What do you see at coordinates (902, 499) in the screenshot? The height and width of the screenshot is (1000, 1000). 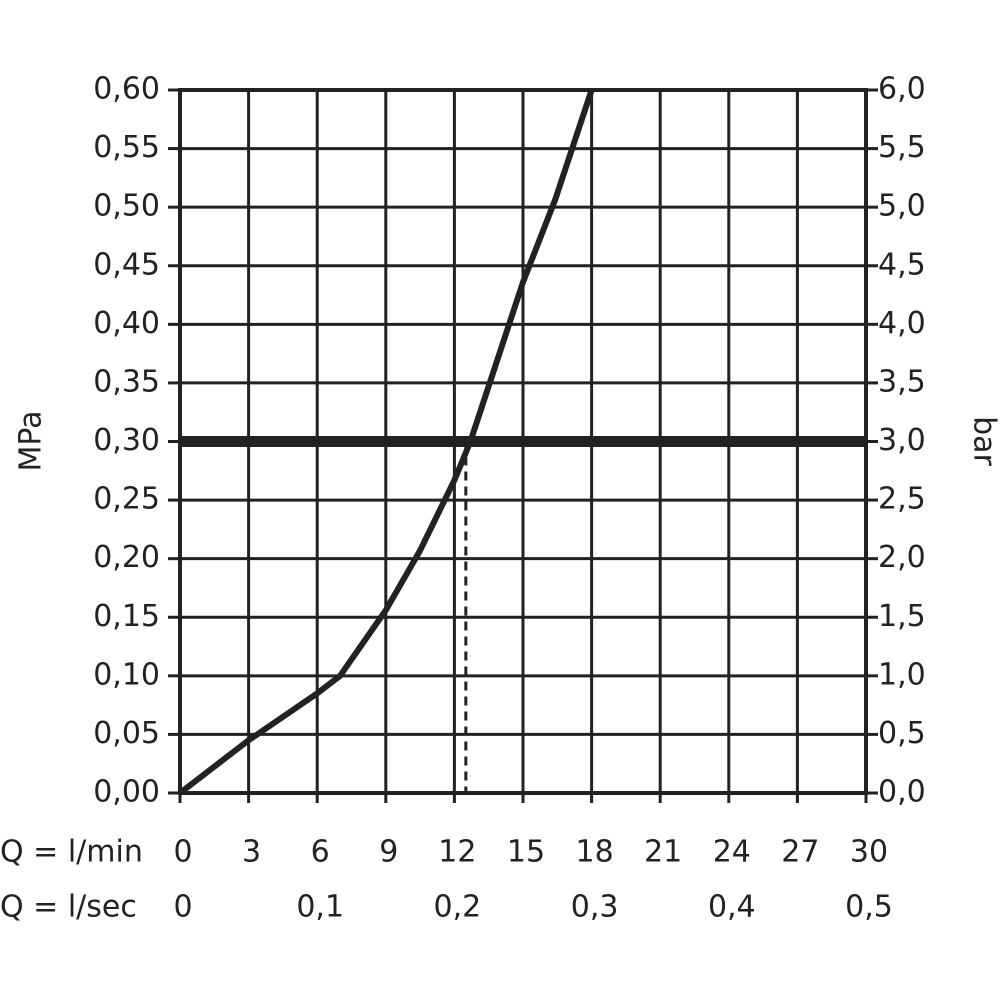 I see `y2-tick-label: 2,5` at bounding box center [902, 499].